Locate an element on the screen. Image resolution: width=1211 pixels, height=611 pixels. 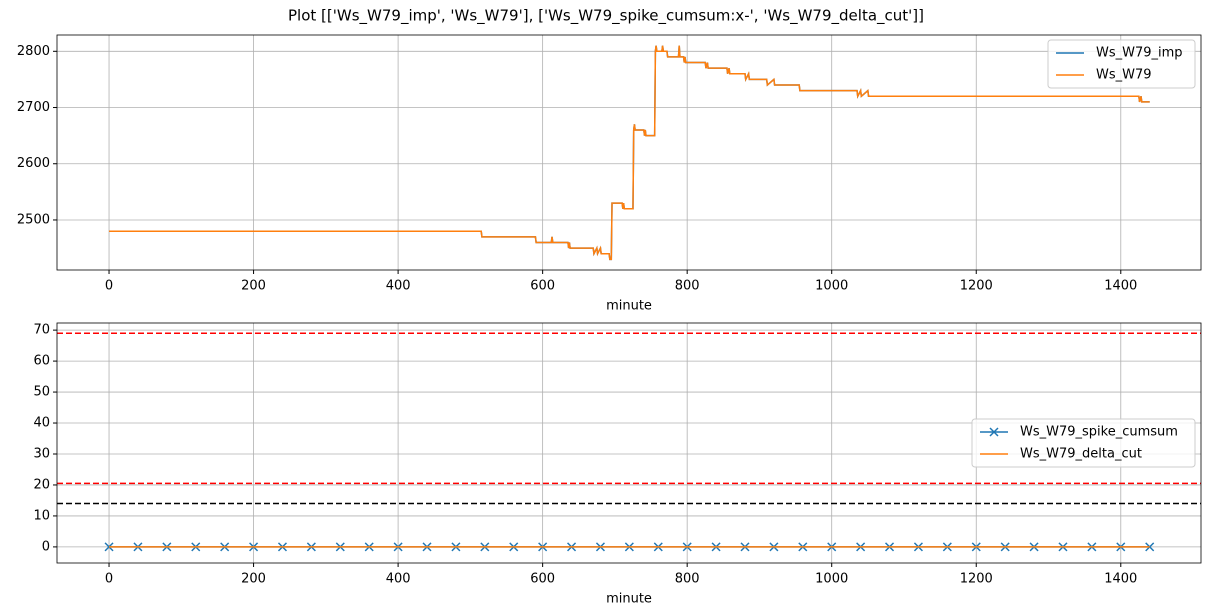
y-tick-label: 2600 is located at coordinates (33, 163).